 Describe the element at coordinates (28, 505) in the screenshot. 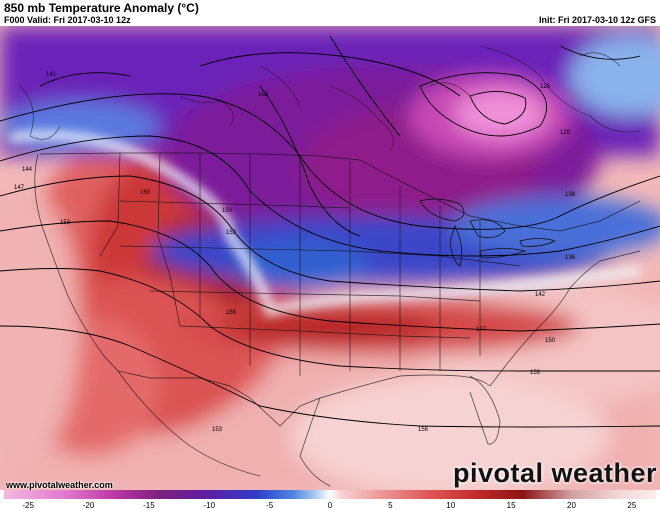

I see `colorbar-tick-label: -25` at that location.